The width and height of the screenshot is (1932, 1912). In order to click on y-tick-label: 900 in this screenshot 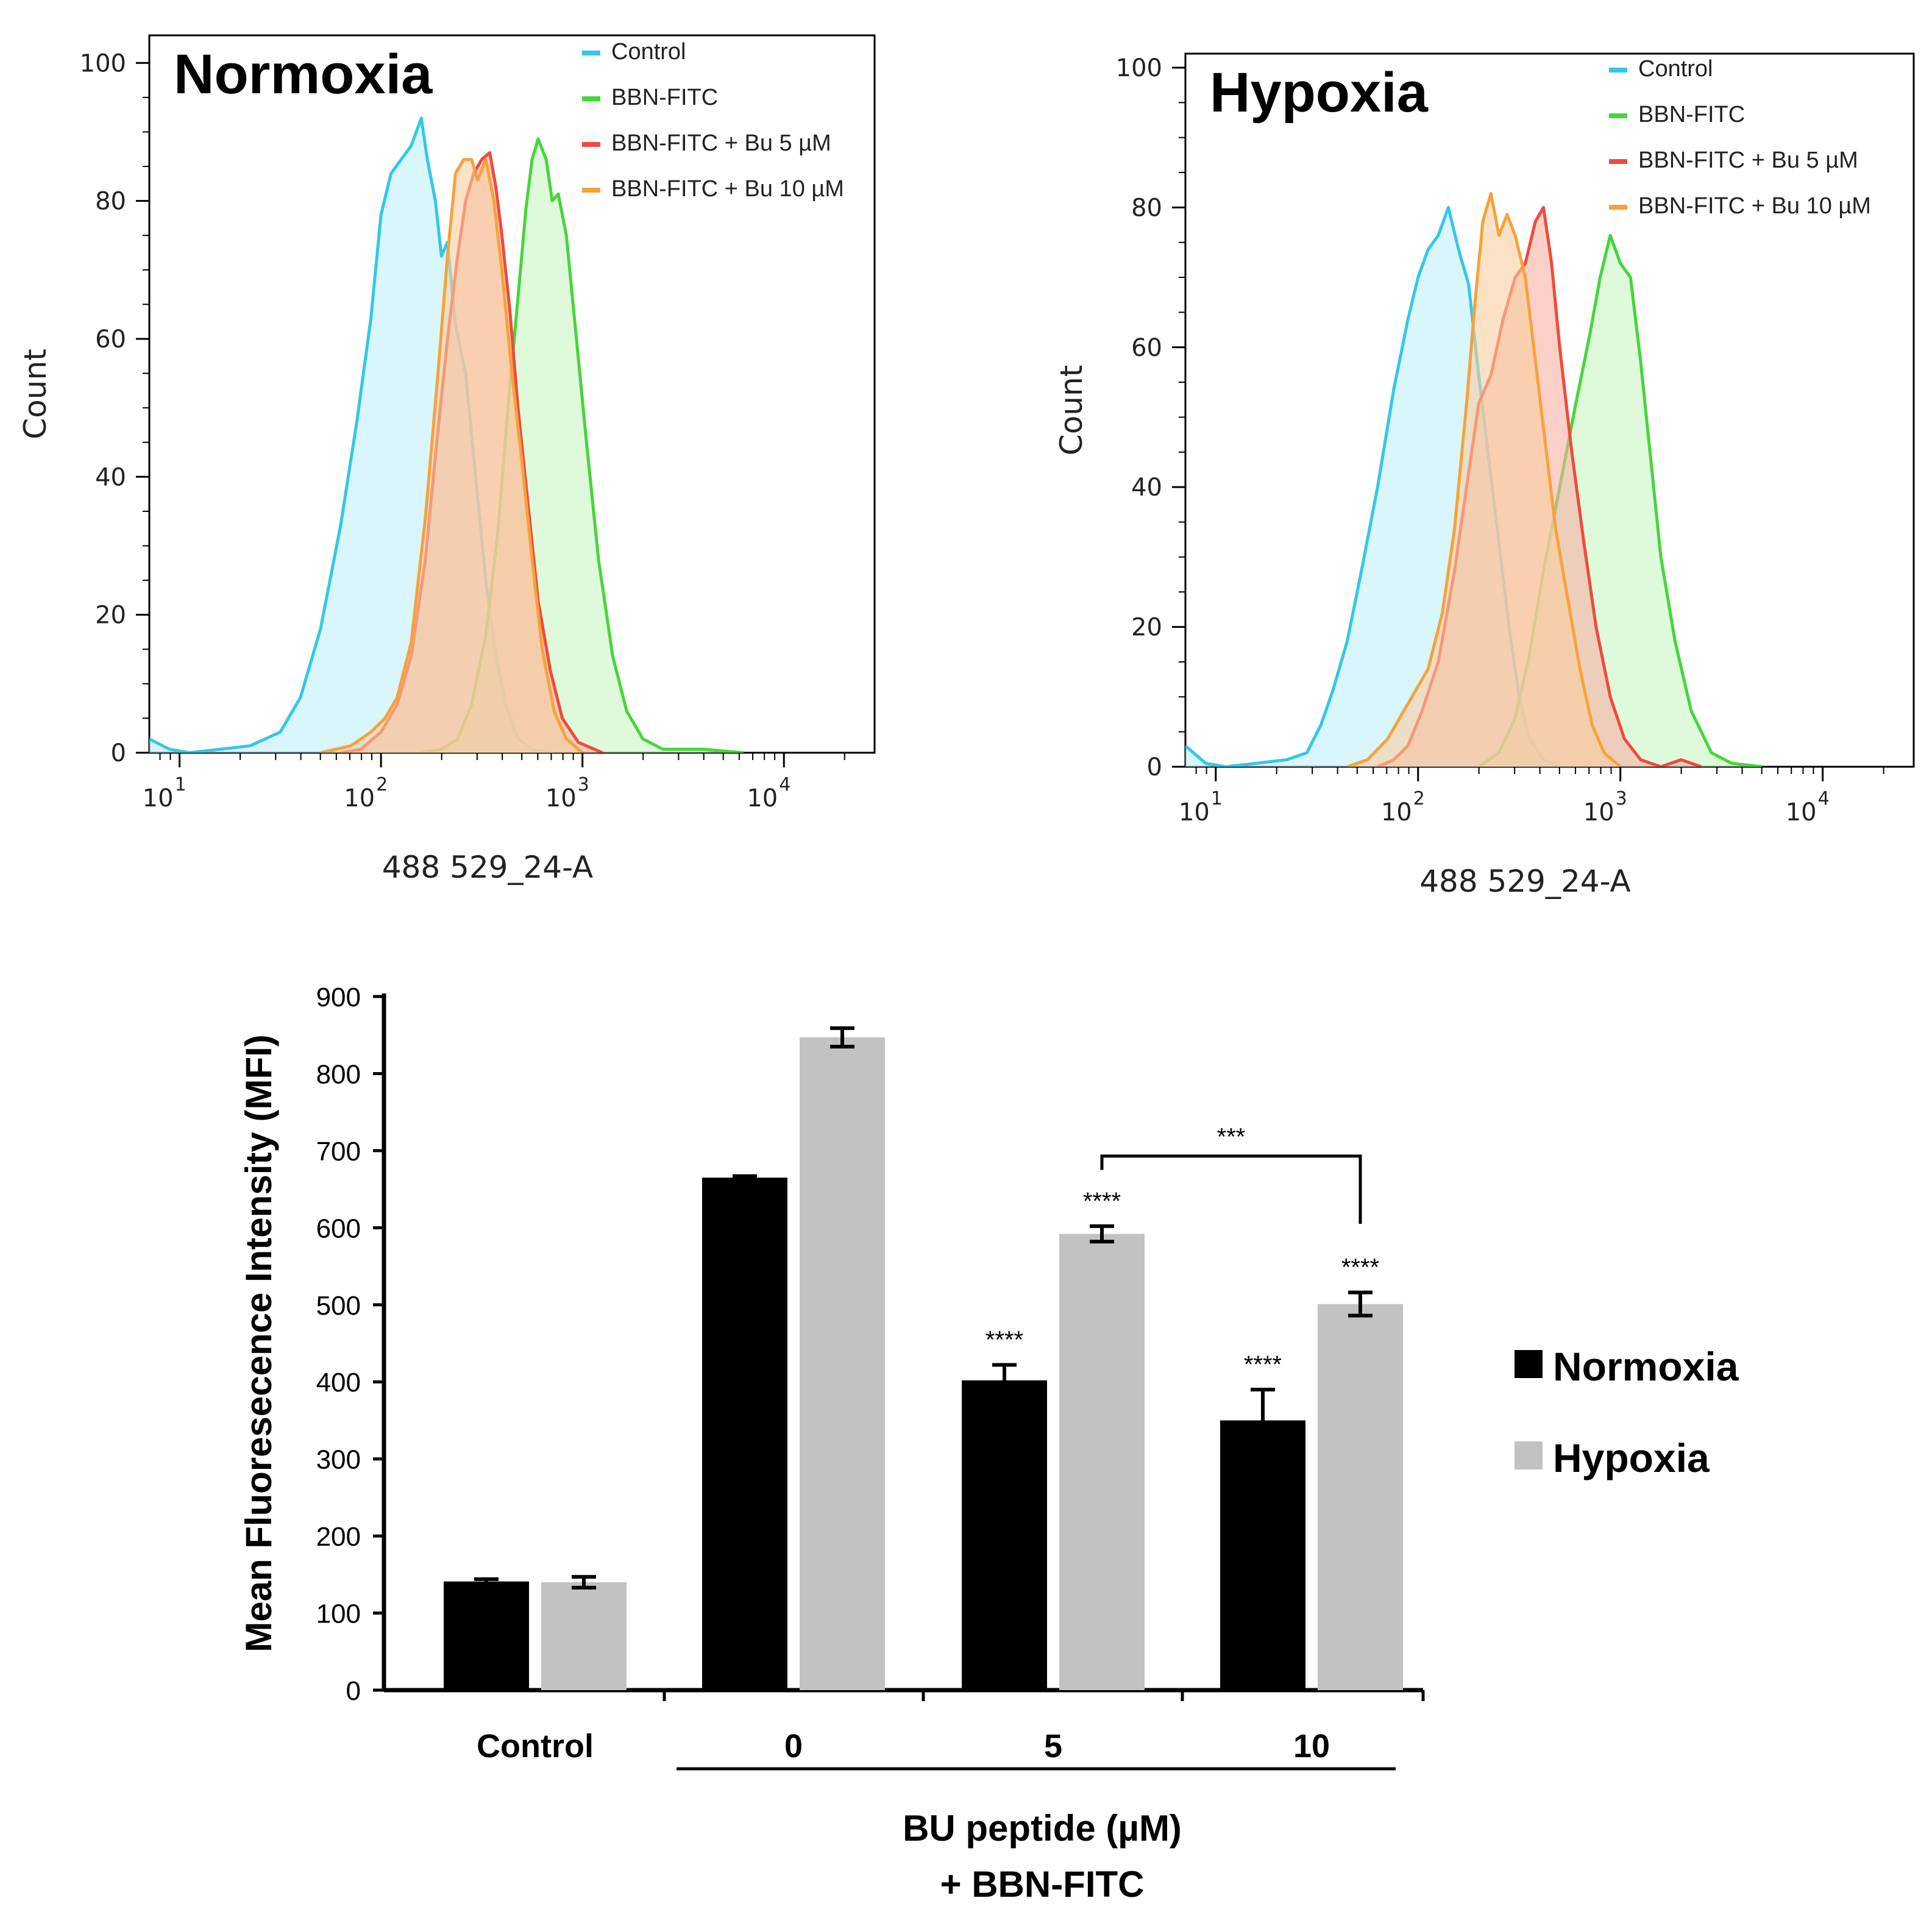, I will do `click(338, 998)`.